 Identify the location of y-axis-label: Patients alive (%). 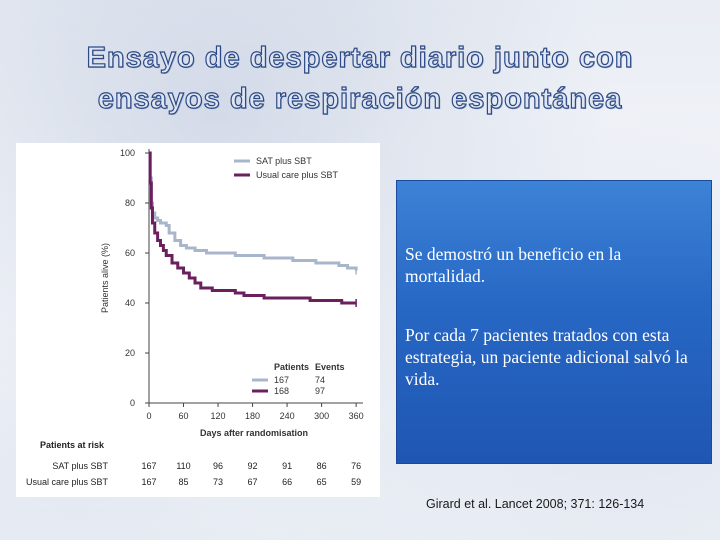
(105, 278).